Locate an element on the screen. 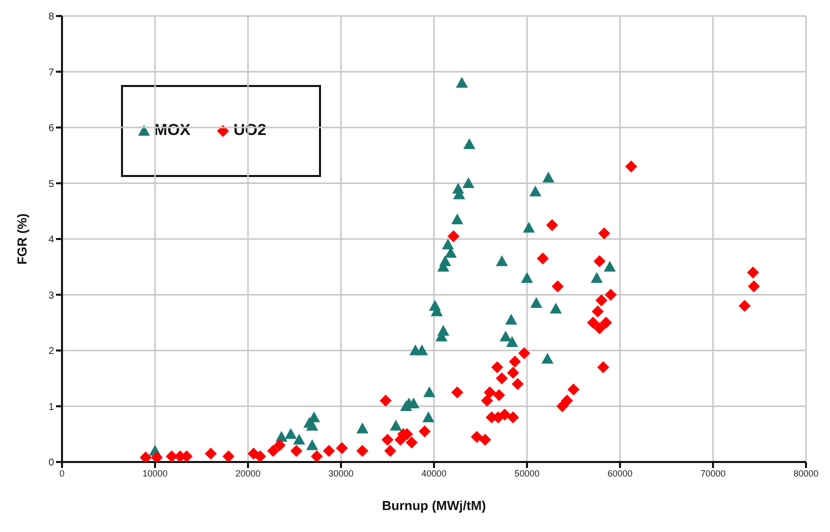 Image resolution: width=830 pixels, height=532 pixels. x-tick-label: 70000 is located at coordinates (713, 473).